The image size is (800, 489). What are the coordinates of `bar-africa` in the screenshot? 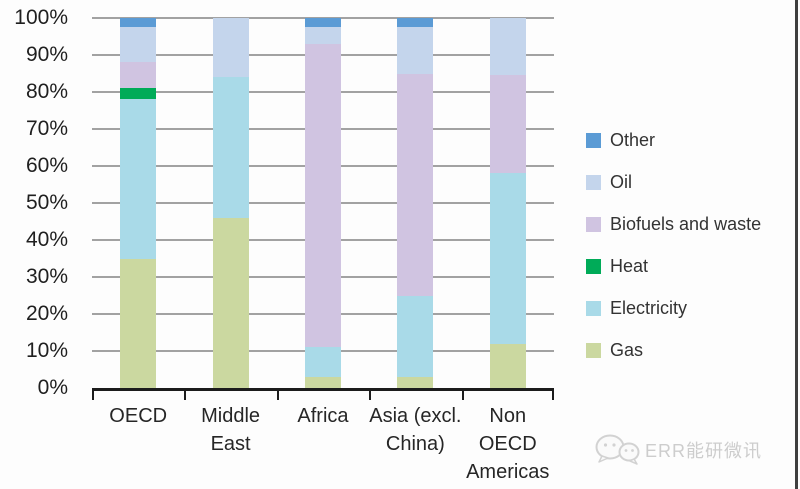 It's located at (322, 203).